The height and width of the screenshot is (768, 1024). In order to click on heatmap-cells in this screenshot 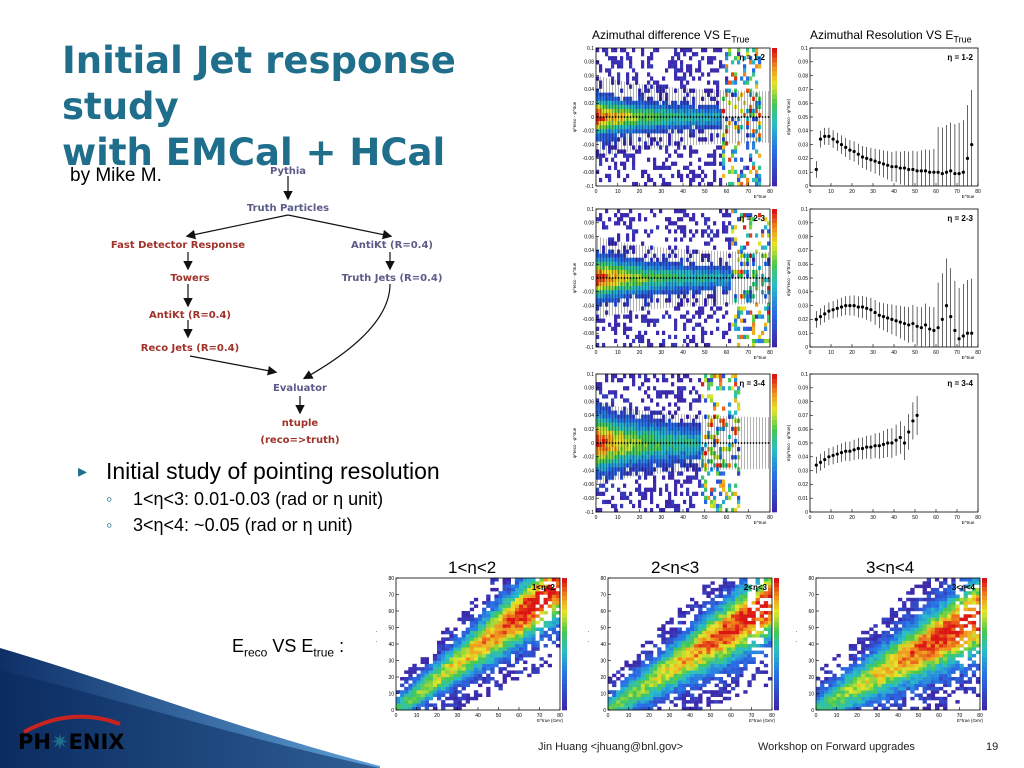, I will do `click(478, 644)`.